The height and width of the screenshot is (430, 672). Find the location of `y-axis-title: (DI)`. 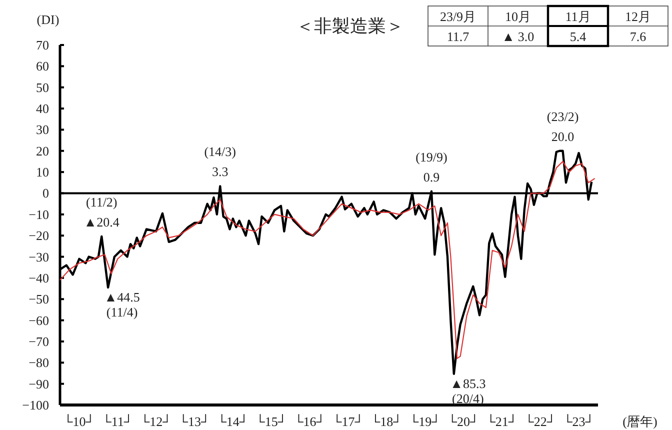

y-axis-title: (DI) is located at coordinates (48, 19).